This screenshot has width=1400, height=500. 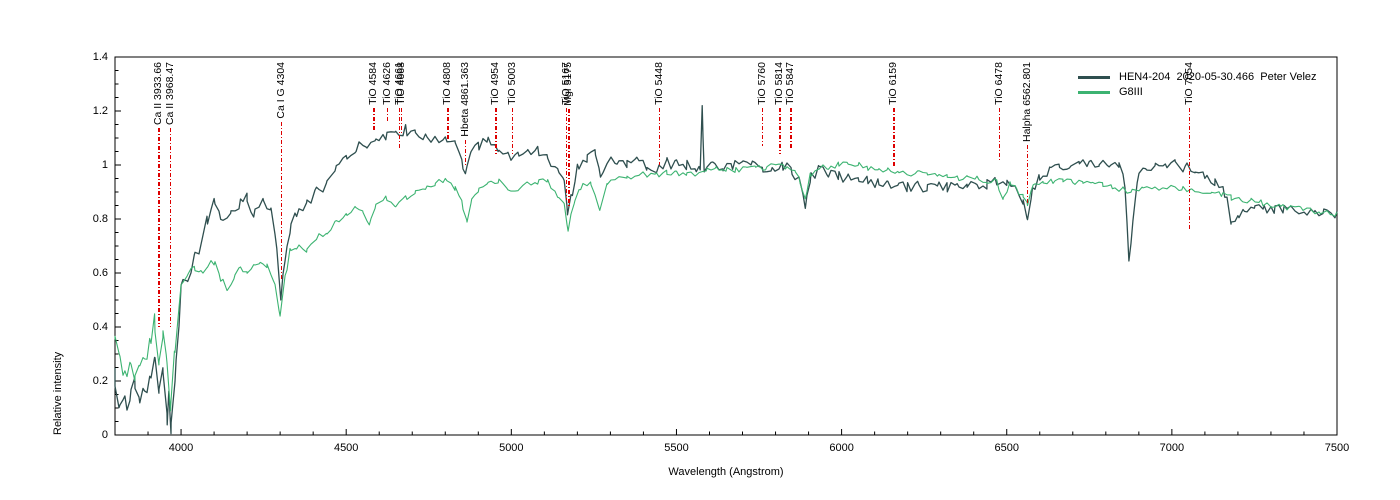 I want to click on spectral-line-annotation: TiO 5167, so click(x=566, y=131).